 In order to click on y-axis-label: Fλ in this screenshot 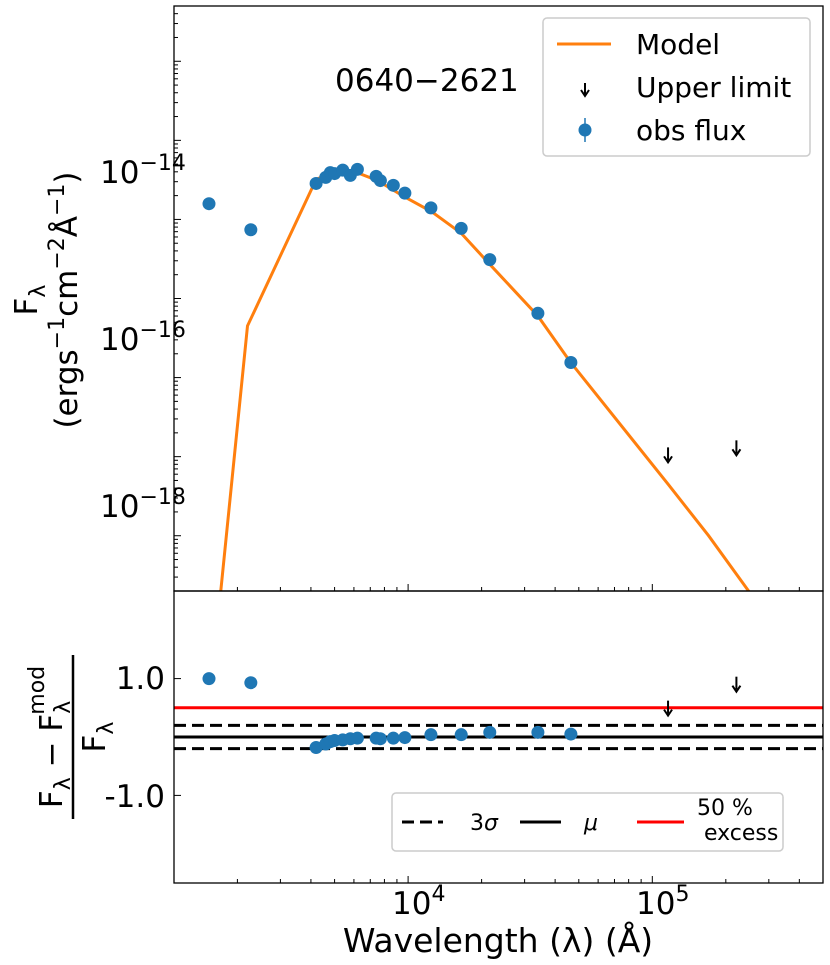, I will do `click(30, 300)`.